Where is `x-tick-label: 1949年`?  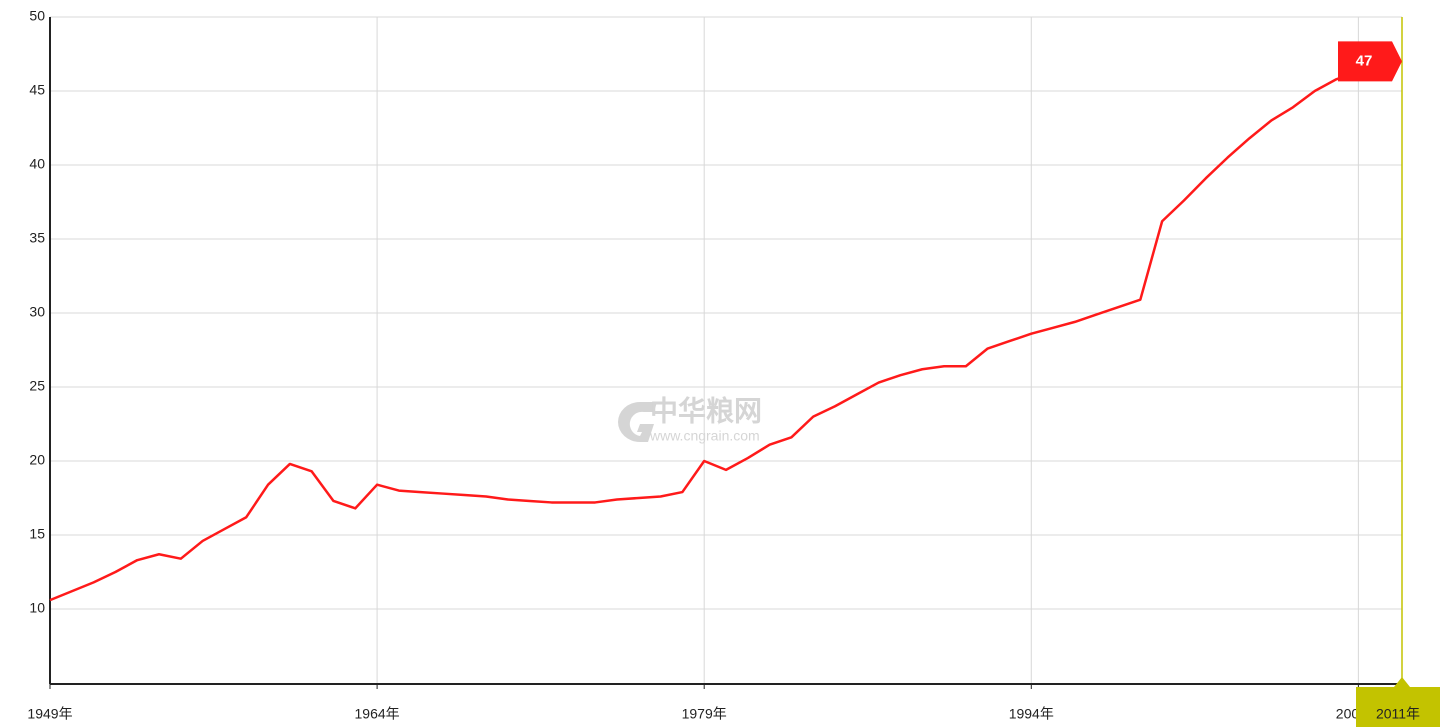
x-tick-label: 1949年 is located at coordinates (49, 714).